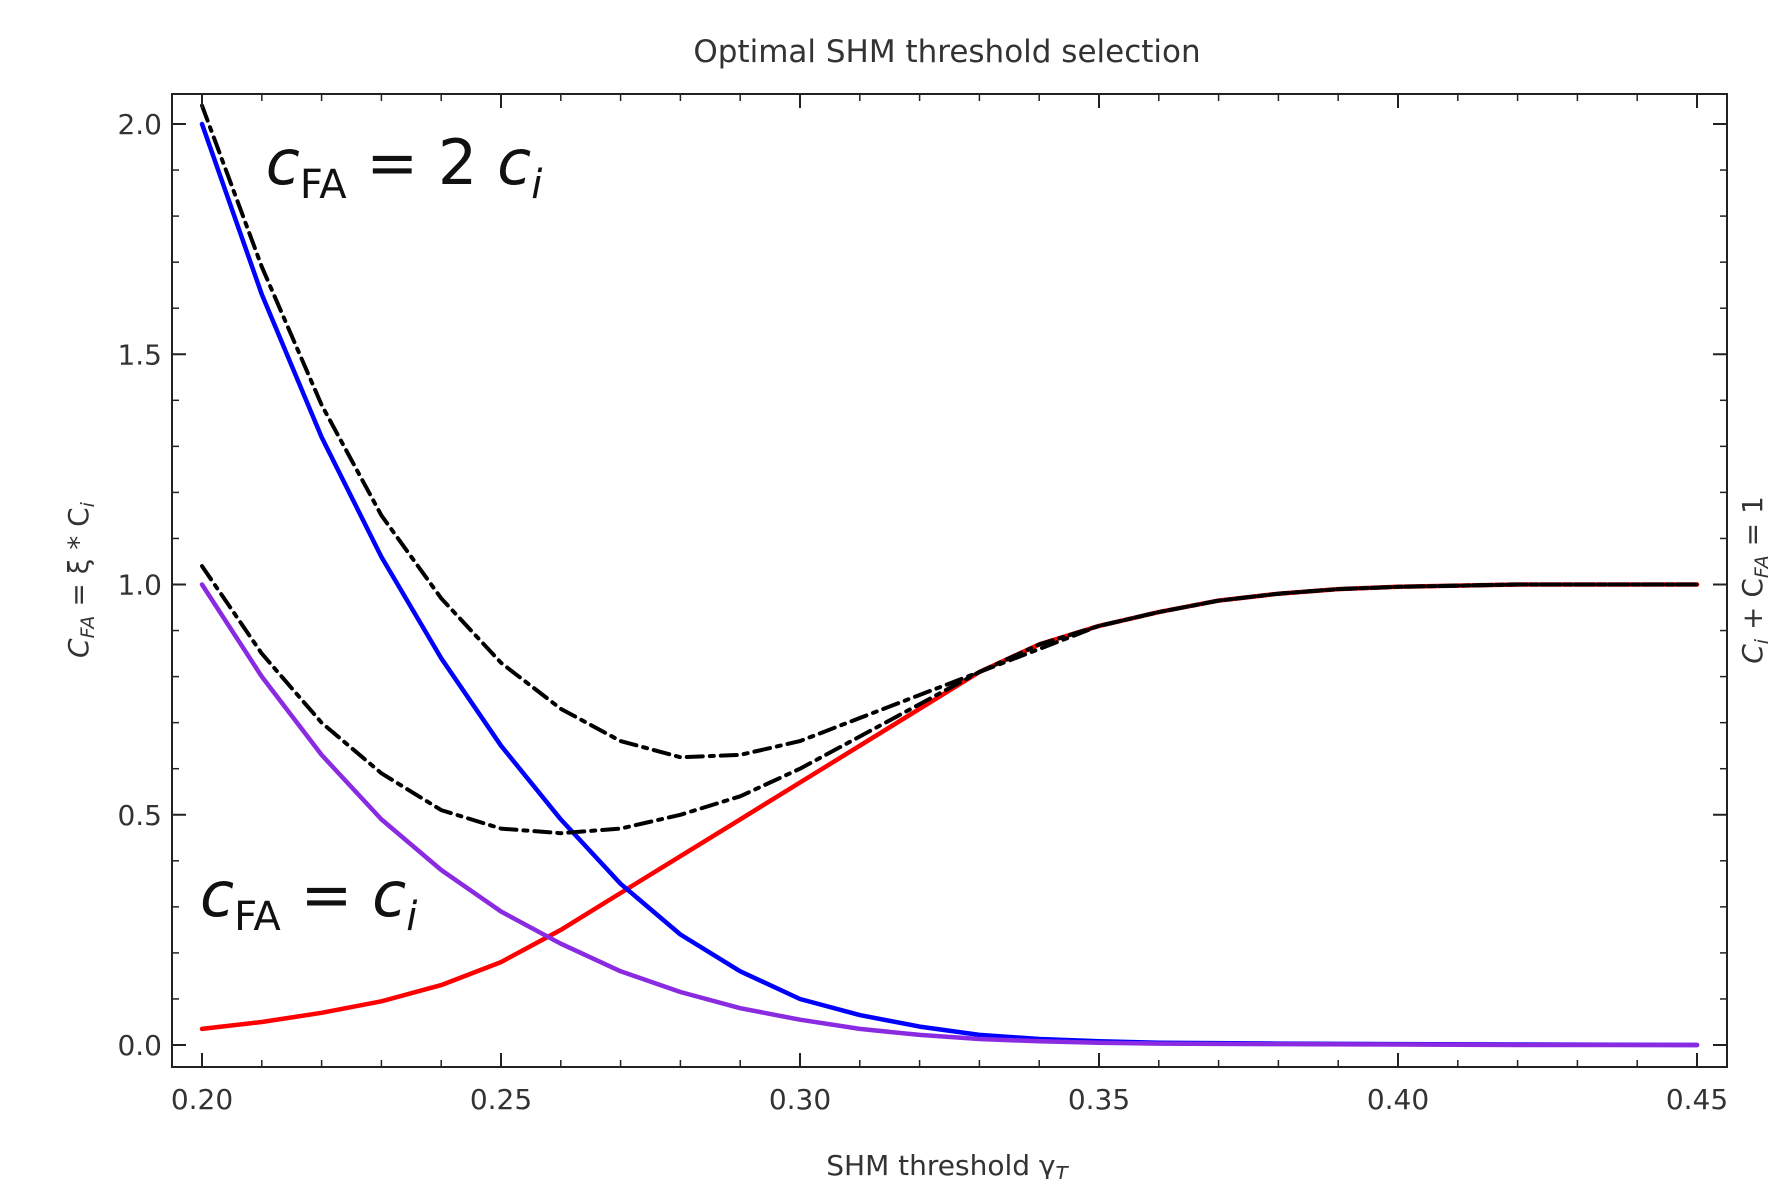  I want to click on y-axis-label-right: Ci + CFA = 1, so click(1752, 580).